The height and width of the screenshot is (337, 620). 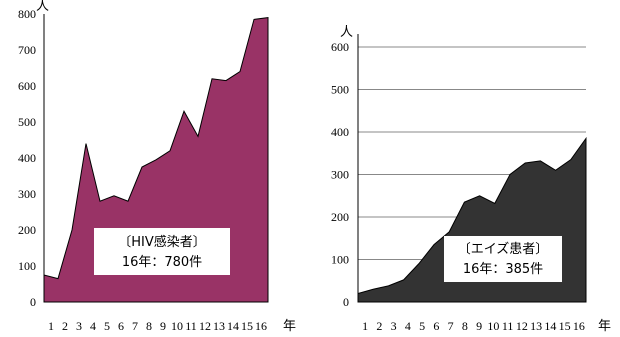 What do you see at coordinates (340, 217) in the screenshot?
I see `aids-y-tick-label: 200` at bounding box center [340, 217].